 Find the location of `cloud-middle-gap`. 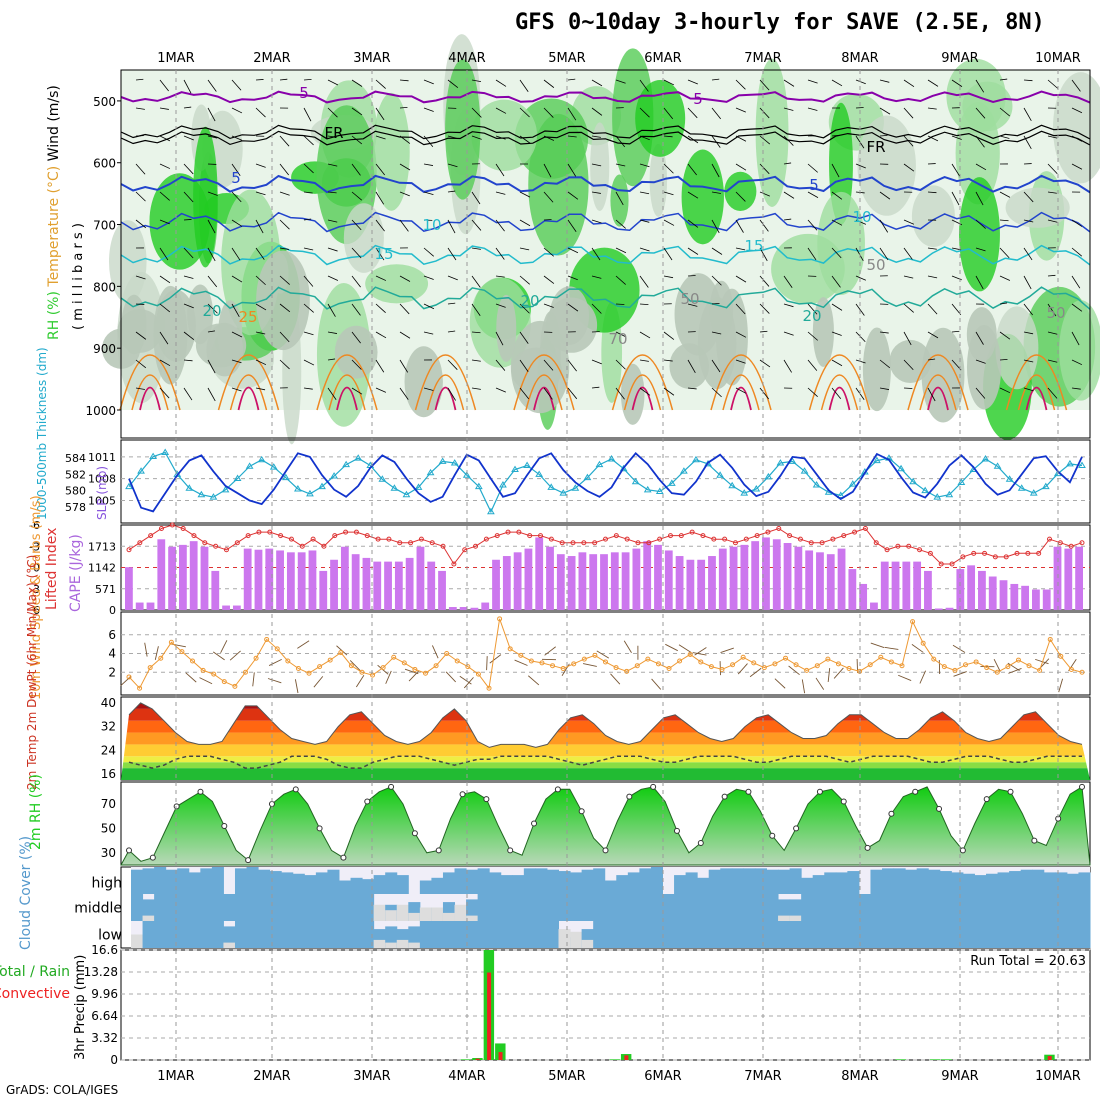

cloud-middle-gap is located at coordinates (449, 916).